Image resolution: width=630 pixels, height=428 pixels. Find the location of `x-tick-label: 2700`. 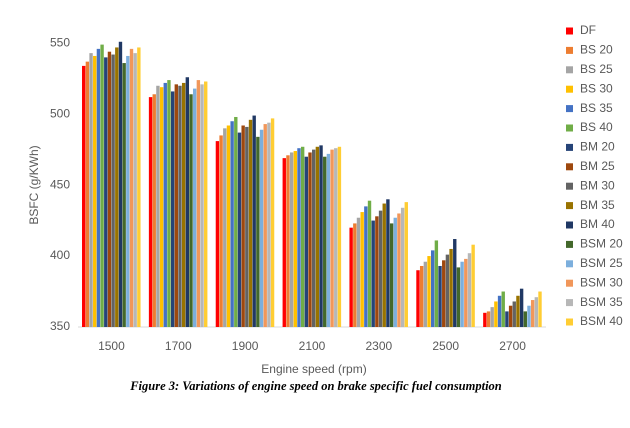

x-tick-label: 2700 is located at coordinates (512, 346).